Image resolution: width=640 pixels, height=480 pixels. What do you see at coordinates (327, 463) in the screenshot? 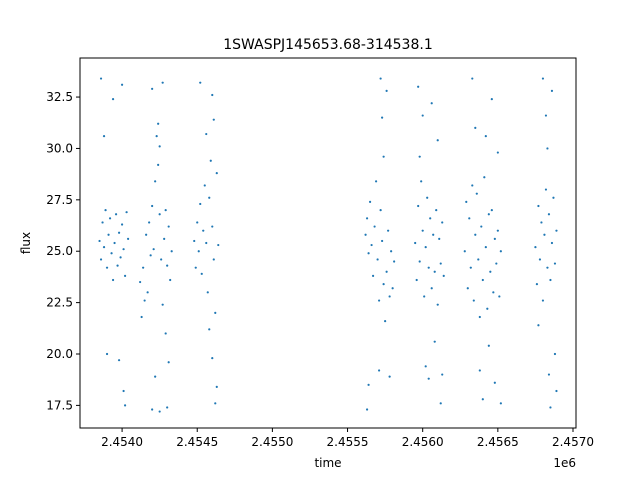
I see `x-axis-label: time` at bounding box center [327, 463].